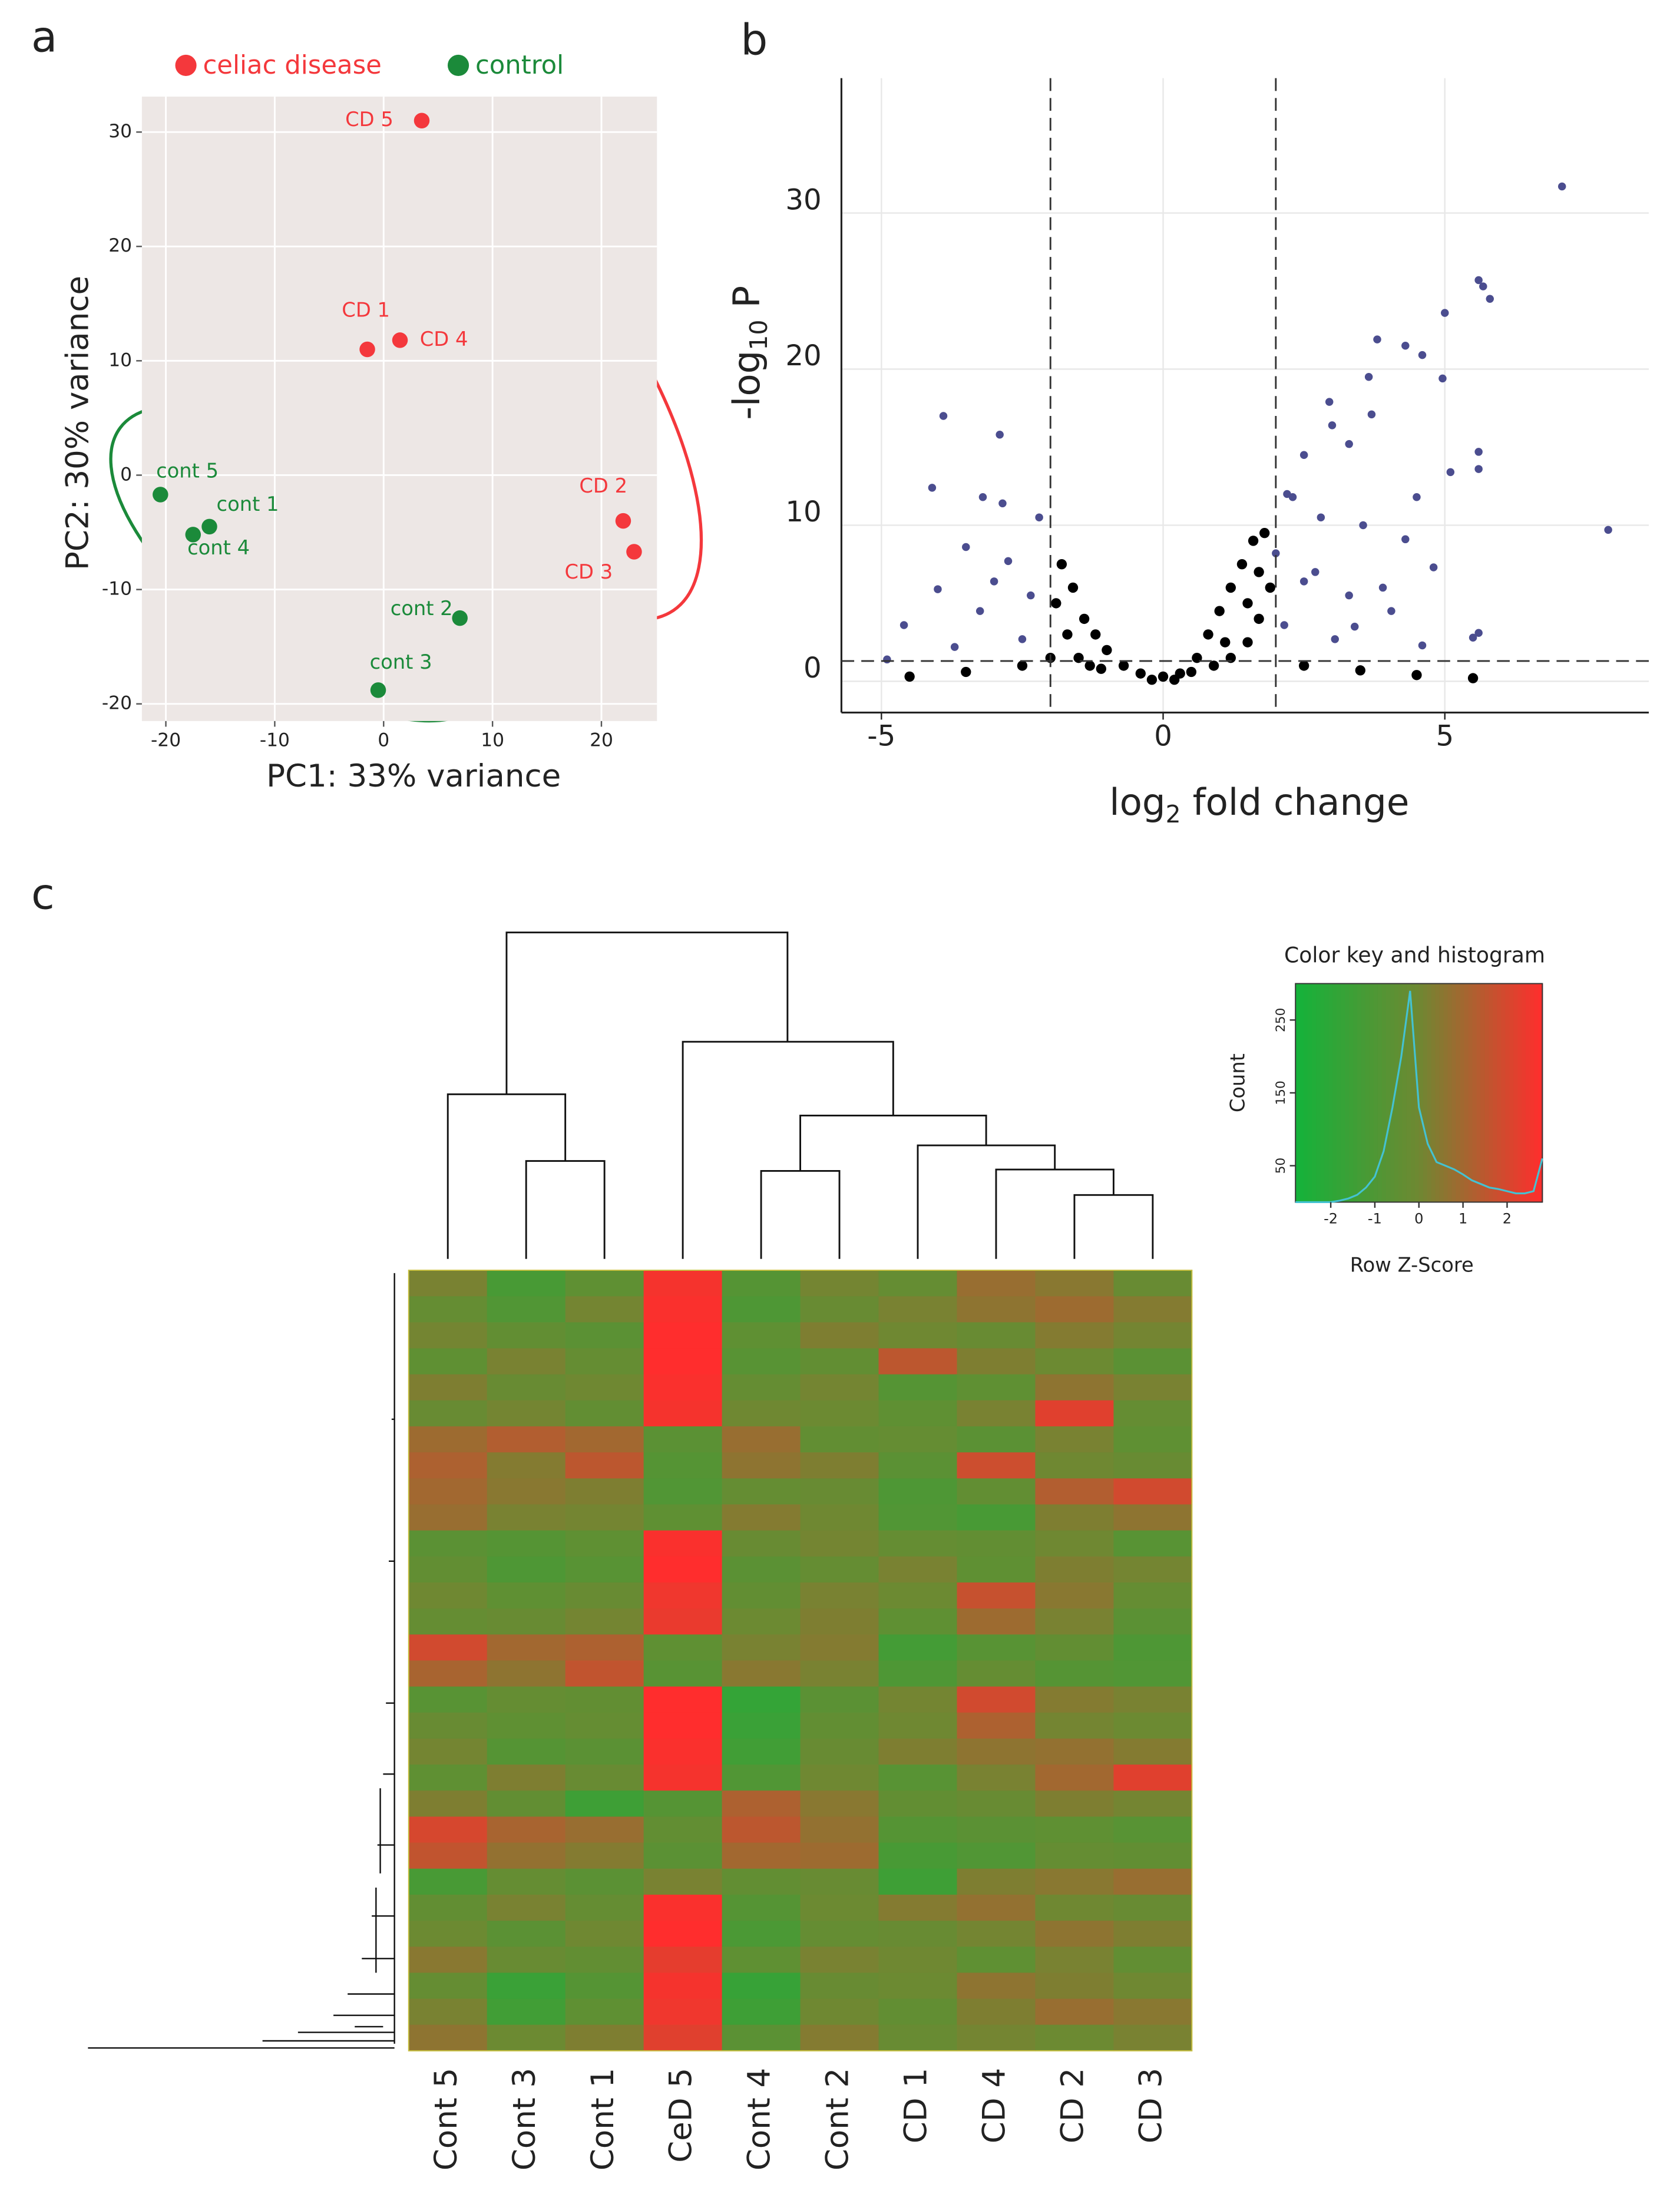 This screenshot has width=1680, height=2207. What do you see at coordinates (1445, 736) in the screenshot?
I see `x-tick-label: 5` at bounding box center [1445, 736].